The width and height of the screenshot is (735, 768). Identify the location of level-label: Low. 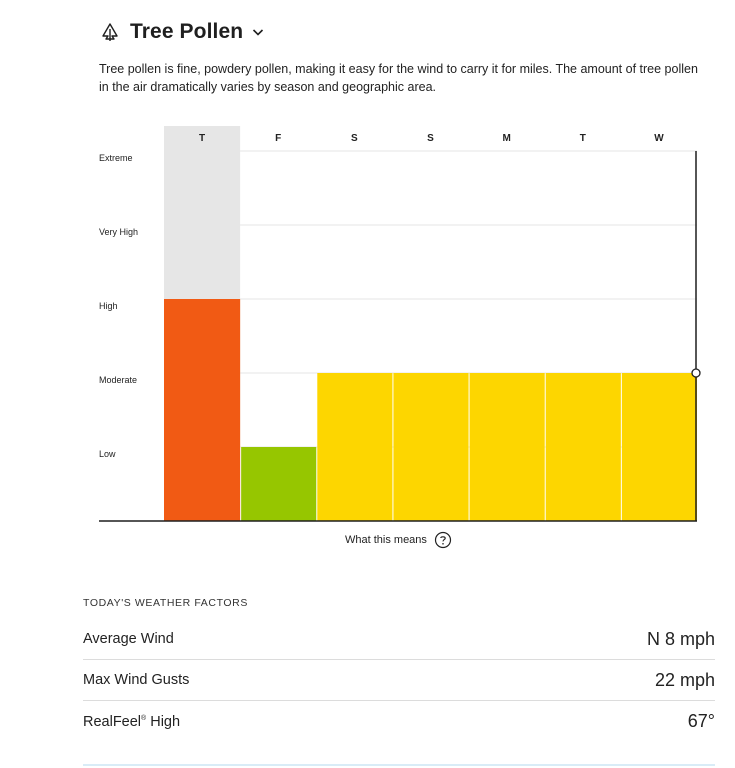
(107, 454).